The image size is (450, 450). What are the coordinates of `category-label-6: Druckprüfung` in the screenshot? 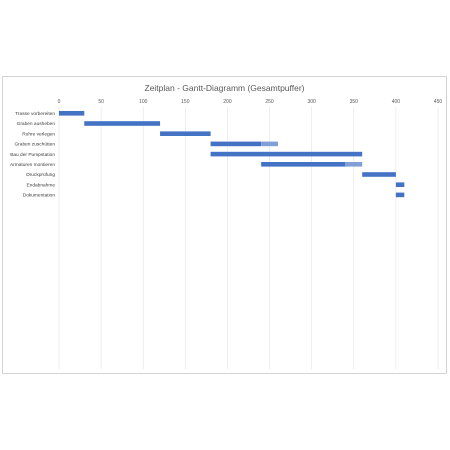 It's located at (40, 175).